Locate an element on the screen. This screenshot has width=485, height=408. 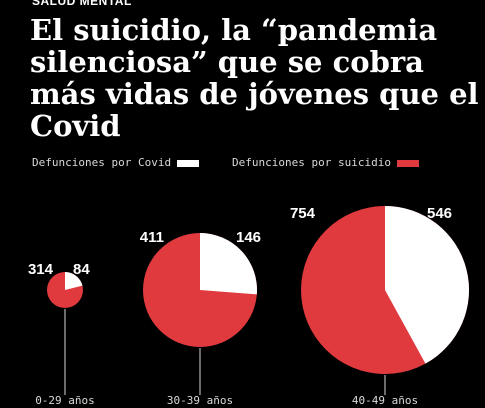
legend-label-suicide: Defunciones por suicidio is located at coordinates (311, 162).